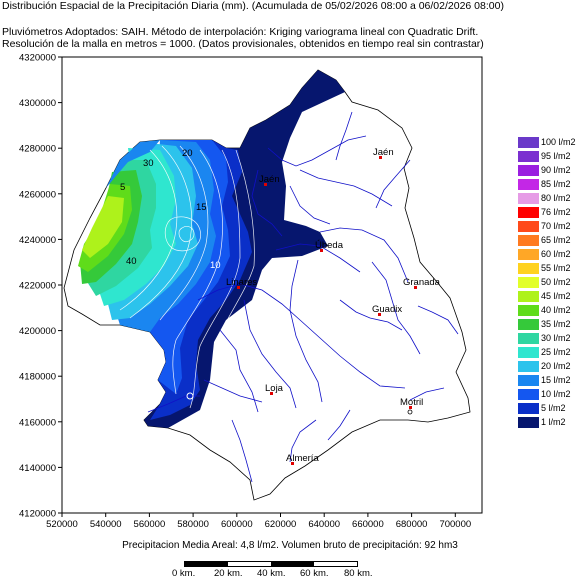  Describe the element at coordinates (184, 573) in the screenshot. I see `scale-label: 0 km.` at that location.